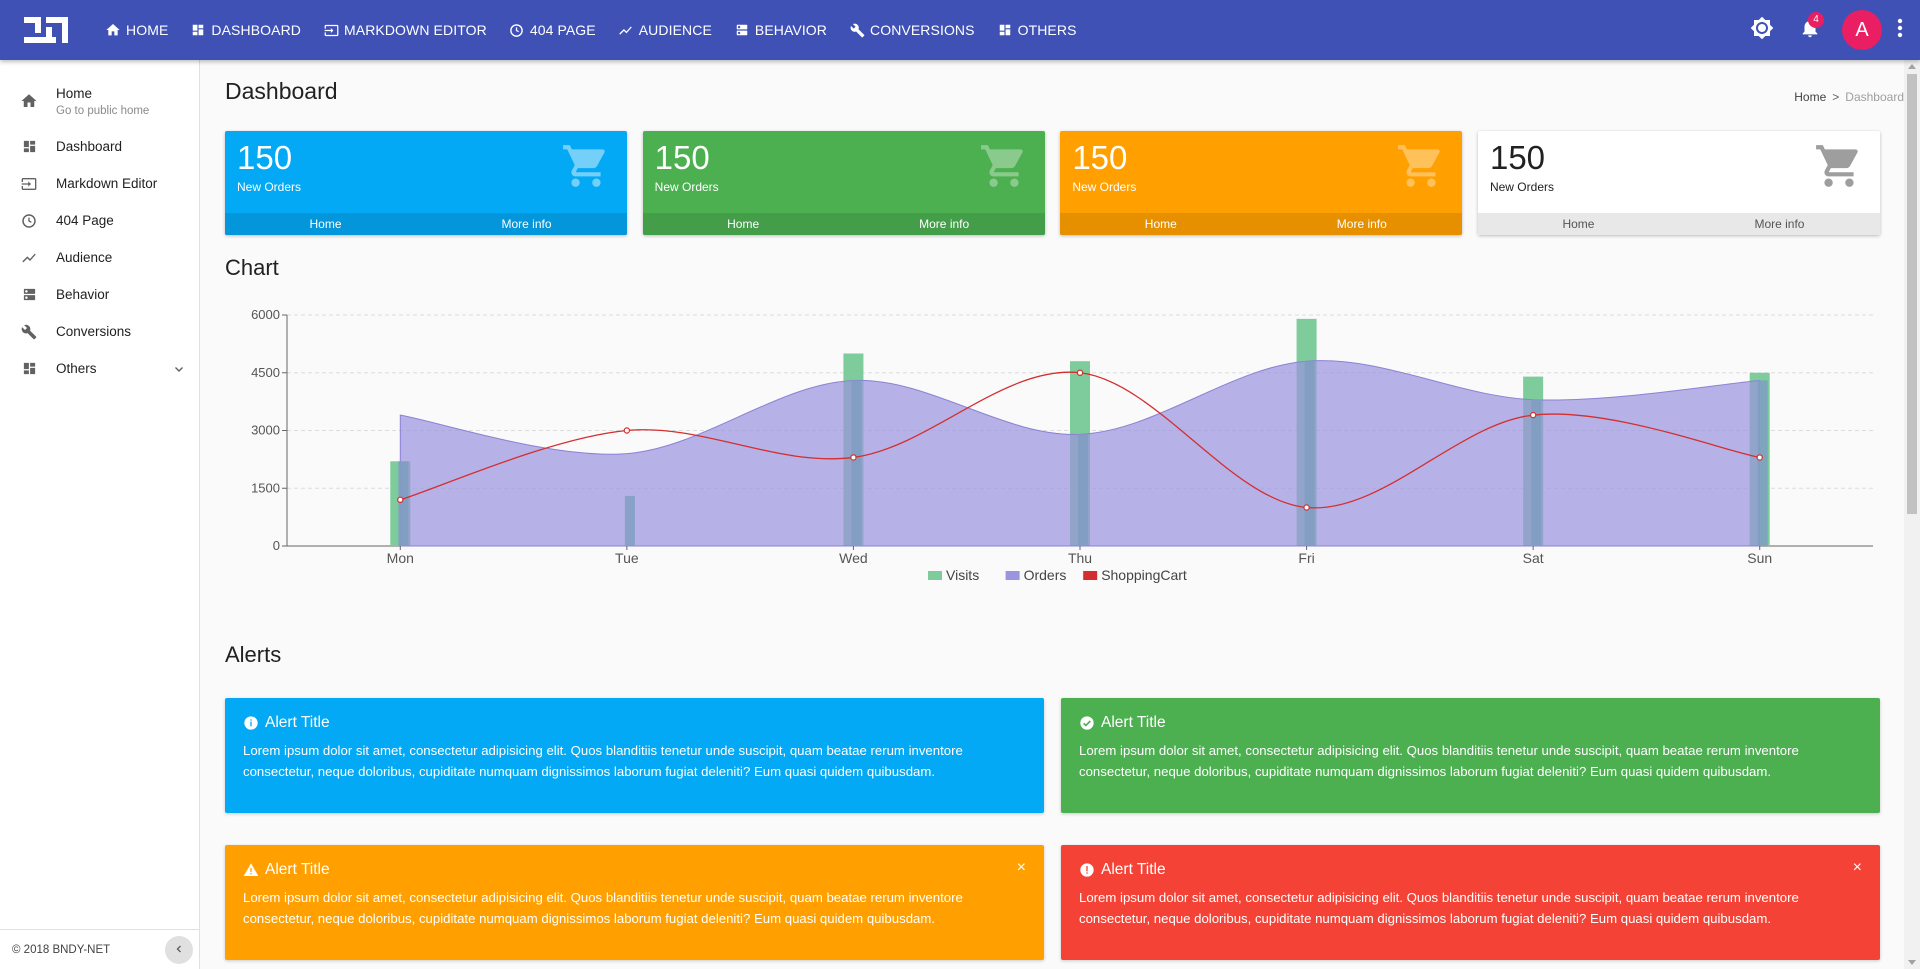  What do you see at coordinates (29, 101) in the screenshot?
I see `home-icon` at bounding box center [29, 101].